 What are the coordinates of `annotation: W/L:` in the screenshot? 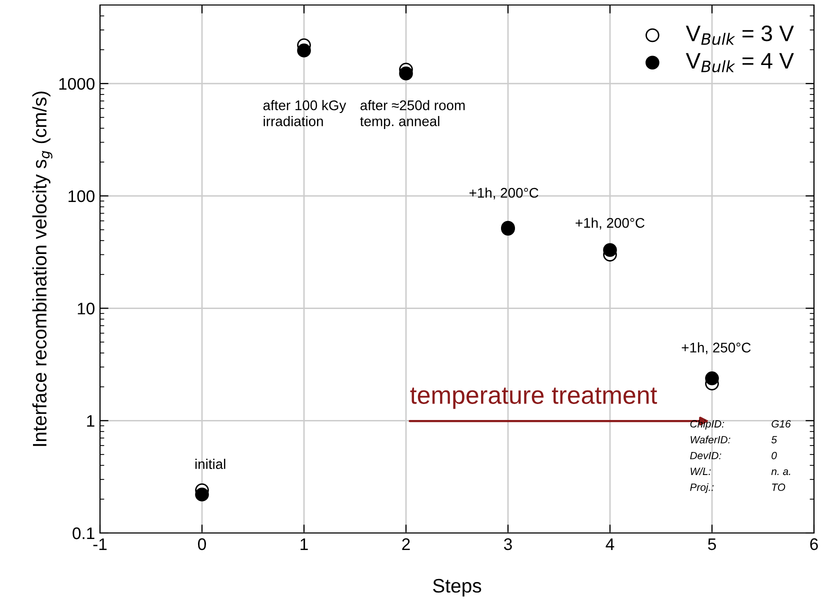 It's located at (700, 471).